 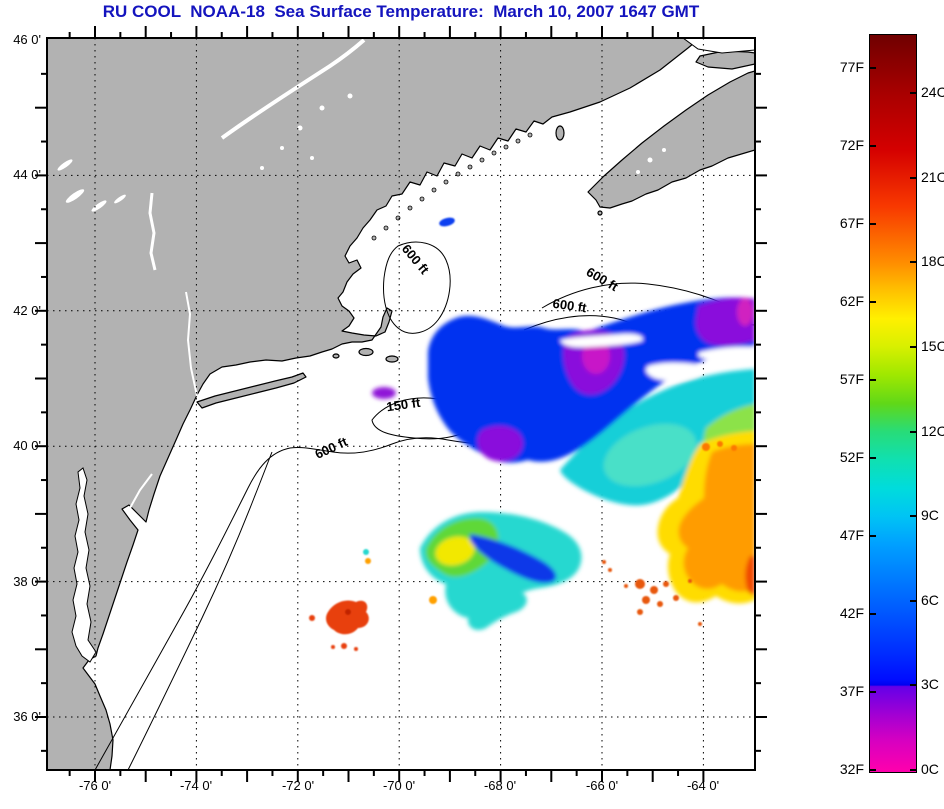 What do you see at coordinates (930, 684) in the screenshot?
I see `colorbar-c-label: 3C` at bounding box center [930, 684].